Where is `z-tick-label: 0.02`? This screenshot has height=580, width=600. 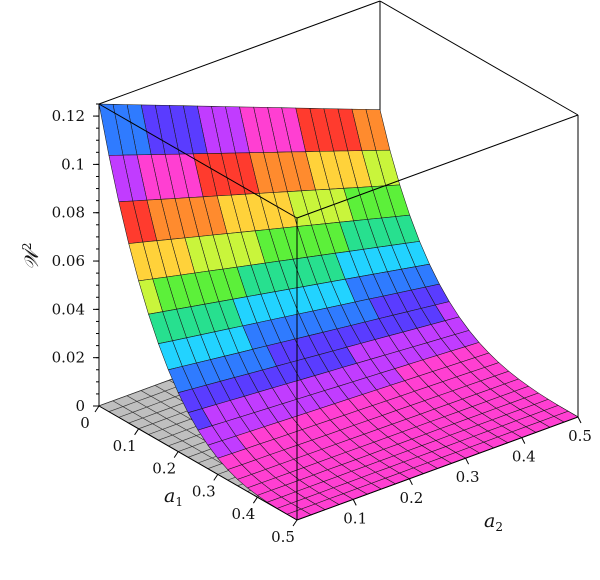
z-tick-label: 0.02 is located at coordinates (68, 358).